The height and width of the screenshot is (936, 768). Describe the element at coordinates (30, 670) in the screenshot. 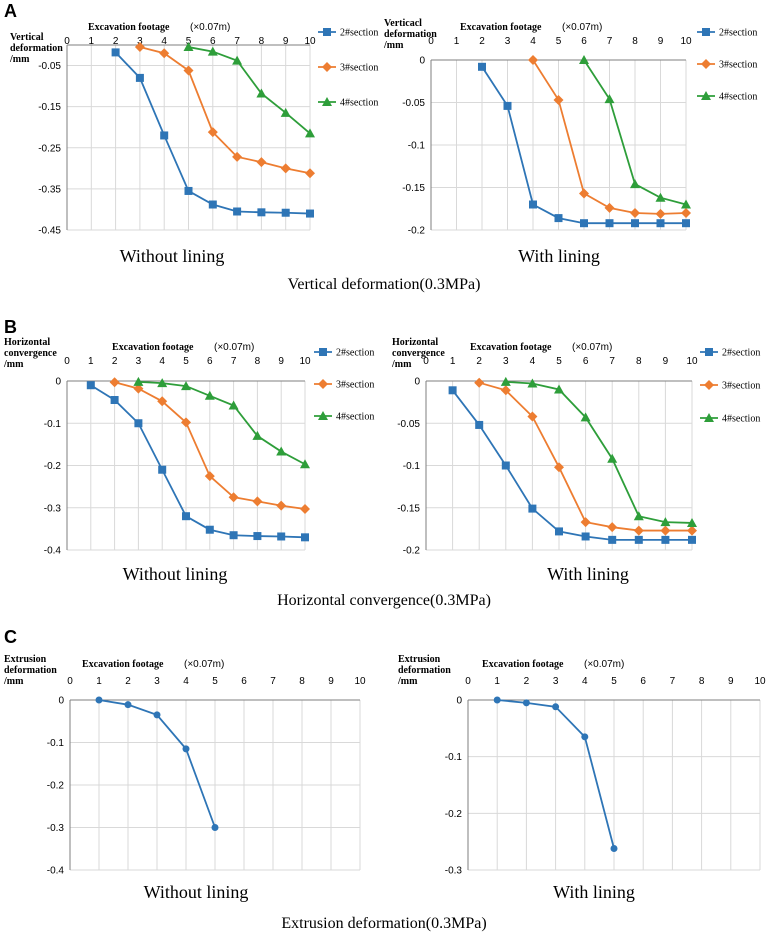

I see `y-axis-label: deformation` at that location.